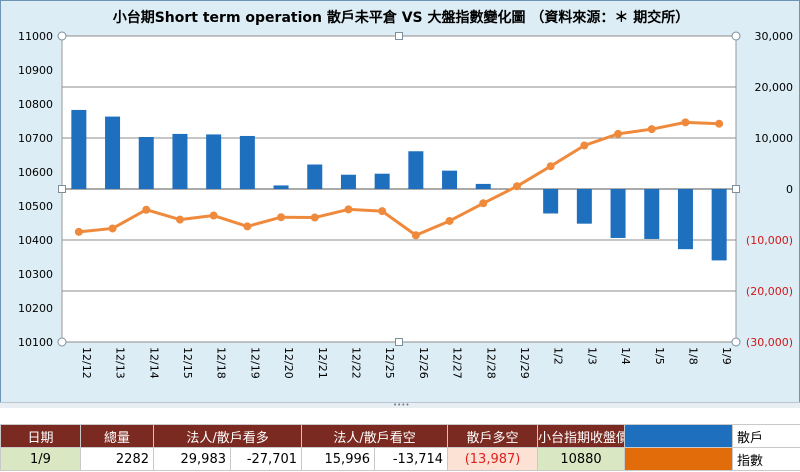 The image size is (800, 472). What do you see at coordinates (375, 436) in the screenshot?
I see `header-short: 法人/散戶看空` at bounding box center [375, 436].